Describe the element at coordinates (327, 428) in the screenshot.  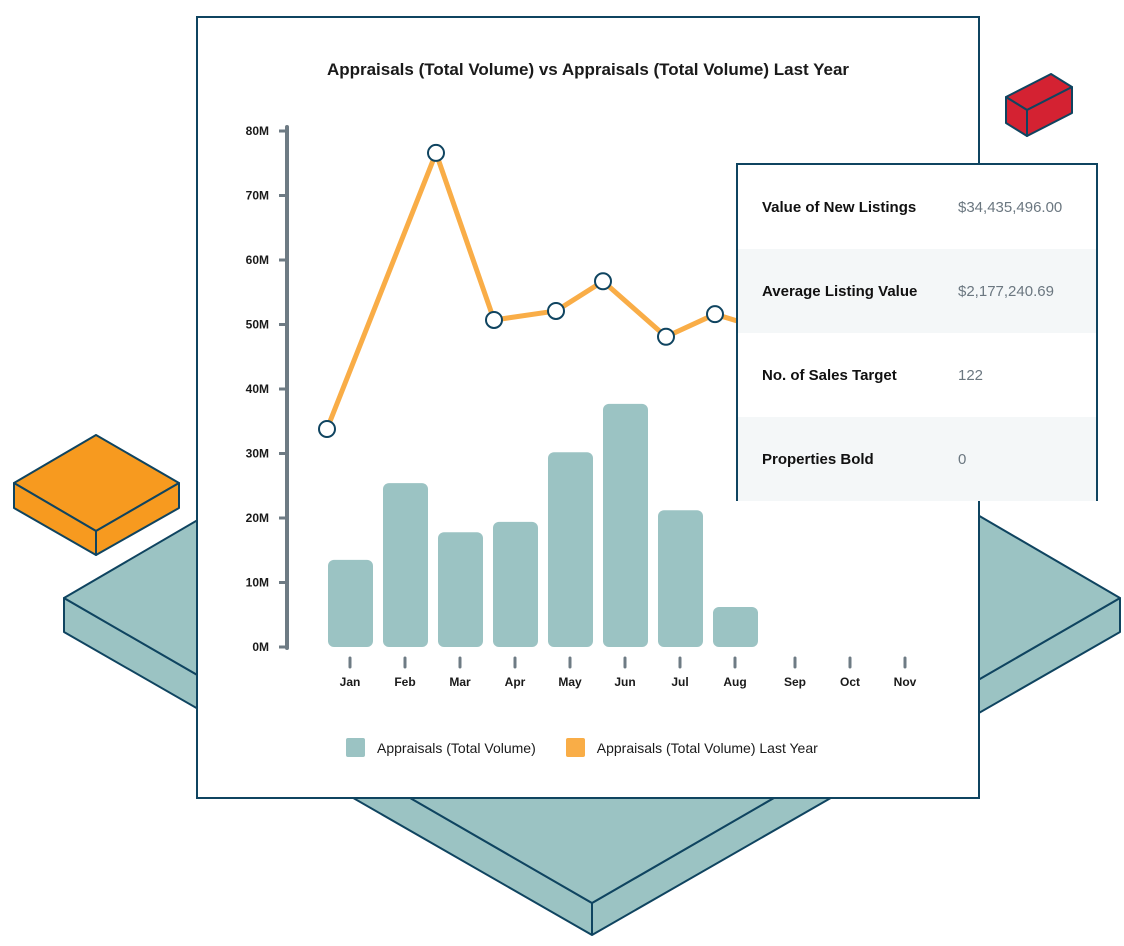
I see `data-point-marker-jan` at that location.